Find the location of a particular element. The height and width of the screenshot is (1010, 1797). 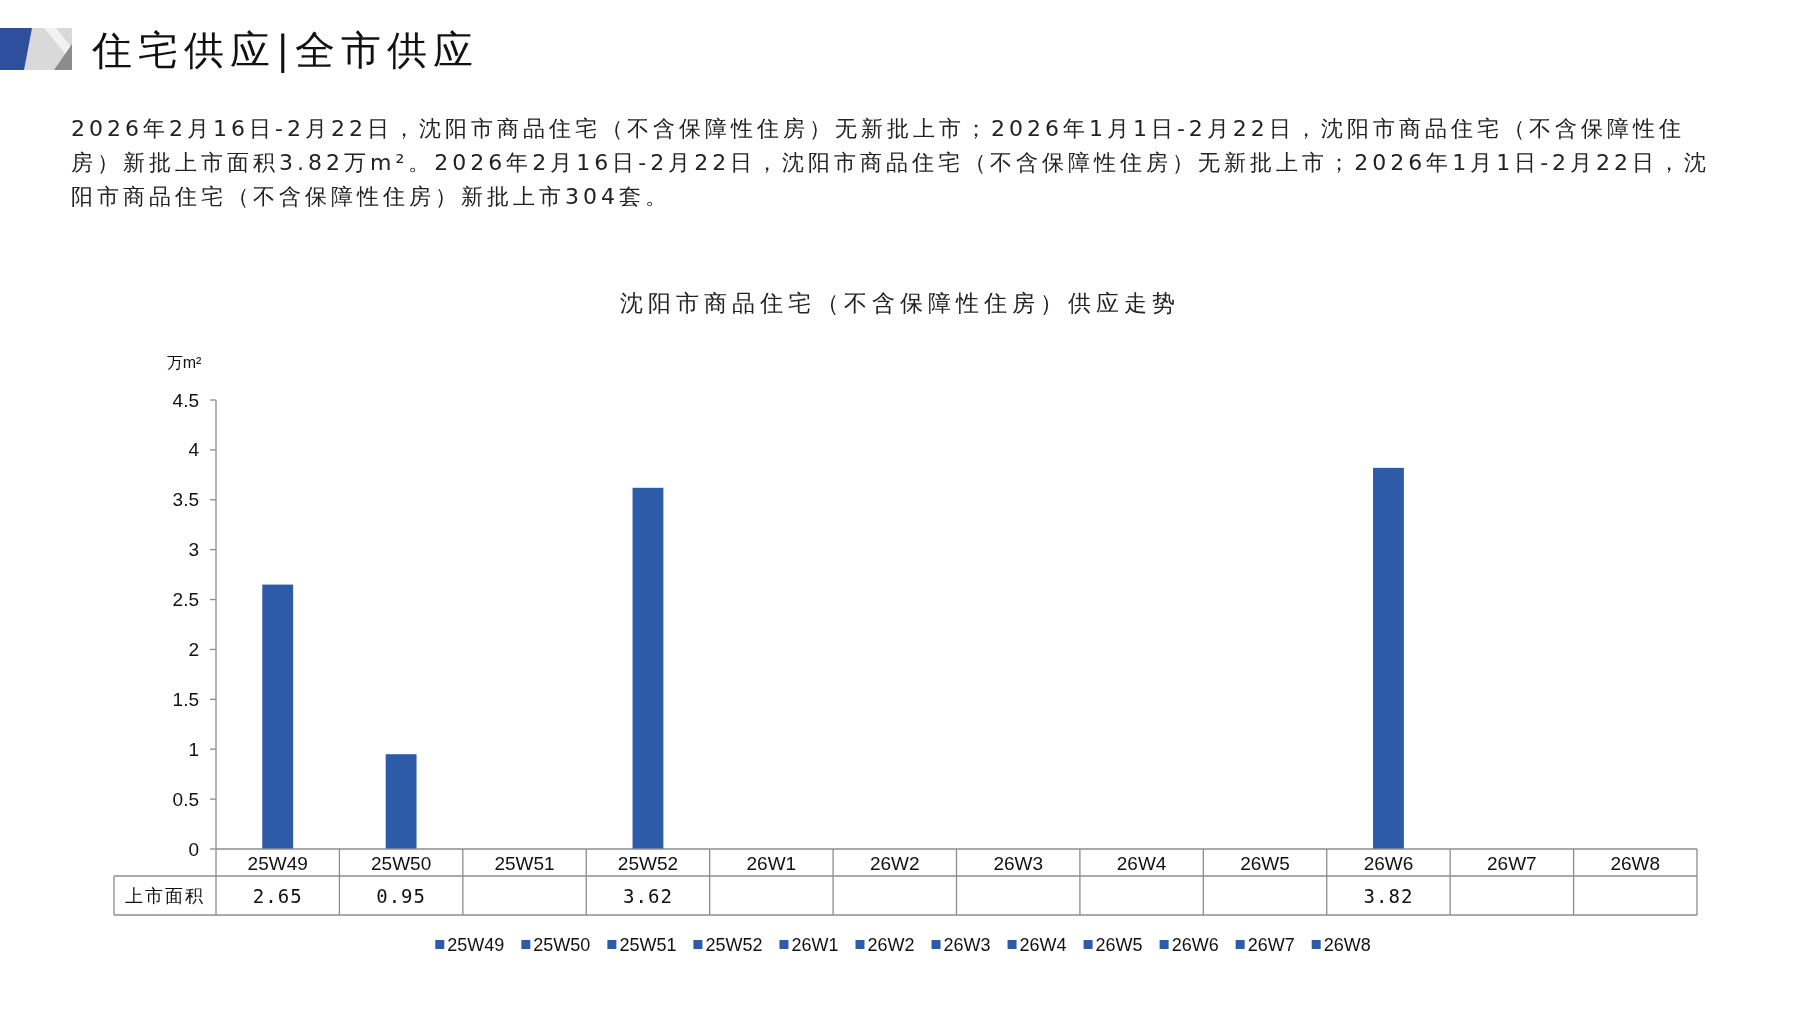

category: 26W4 is located at coordinates (1141, 863).